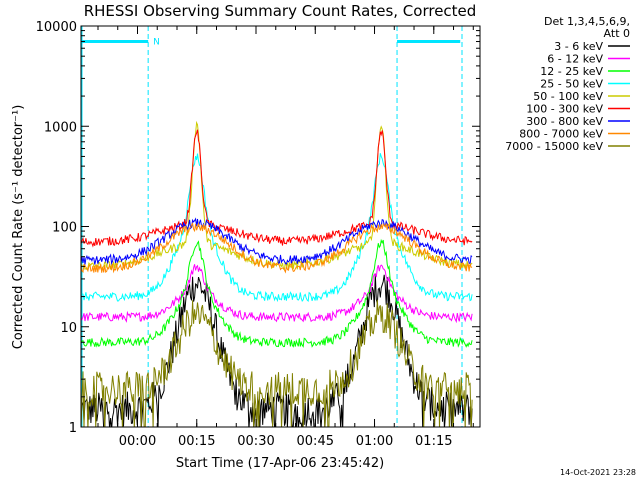 Image resolution: width=640 pixels, height=480 pixels. I want to click on legend-label-8: 800 - 7000 keV, so click(561, 134).